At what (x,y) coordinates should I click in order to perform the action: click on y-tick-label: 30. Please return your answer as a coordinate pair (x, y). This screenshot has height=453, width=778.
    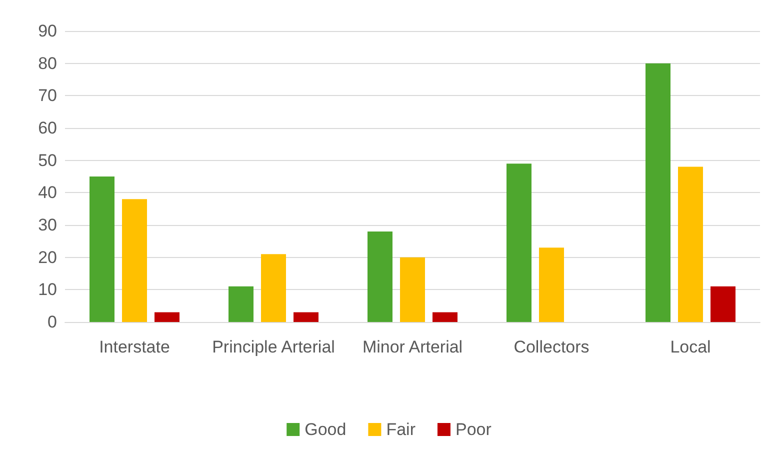
    Looking at the image, I should click on (47, 225).